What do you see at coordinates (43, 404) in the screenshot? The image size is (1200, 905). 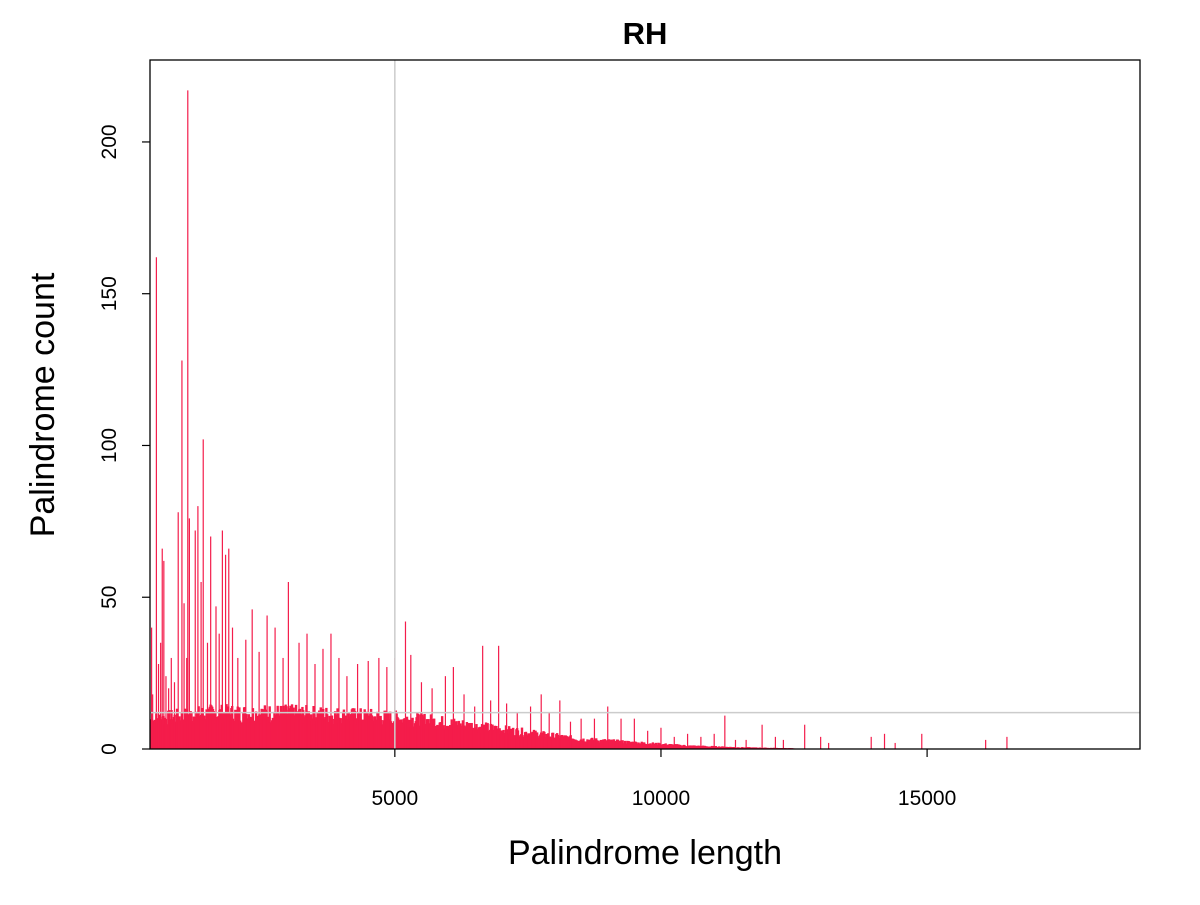 I see `y-axis-label: Palindrome count` at bounding box center [43, 404].